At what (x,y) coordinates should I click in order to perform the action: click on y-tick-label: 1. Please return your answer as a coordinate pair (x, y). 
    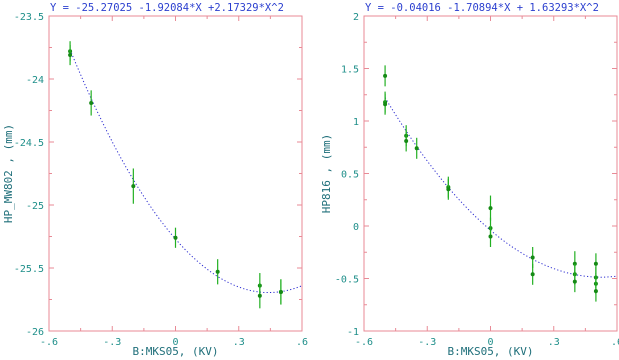
    Looking at the image, I should click on (356, 122).